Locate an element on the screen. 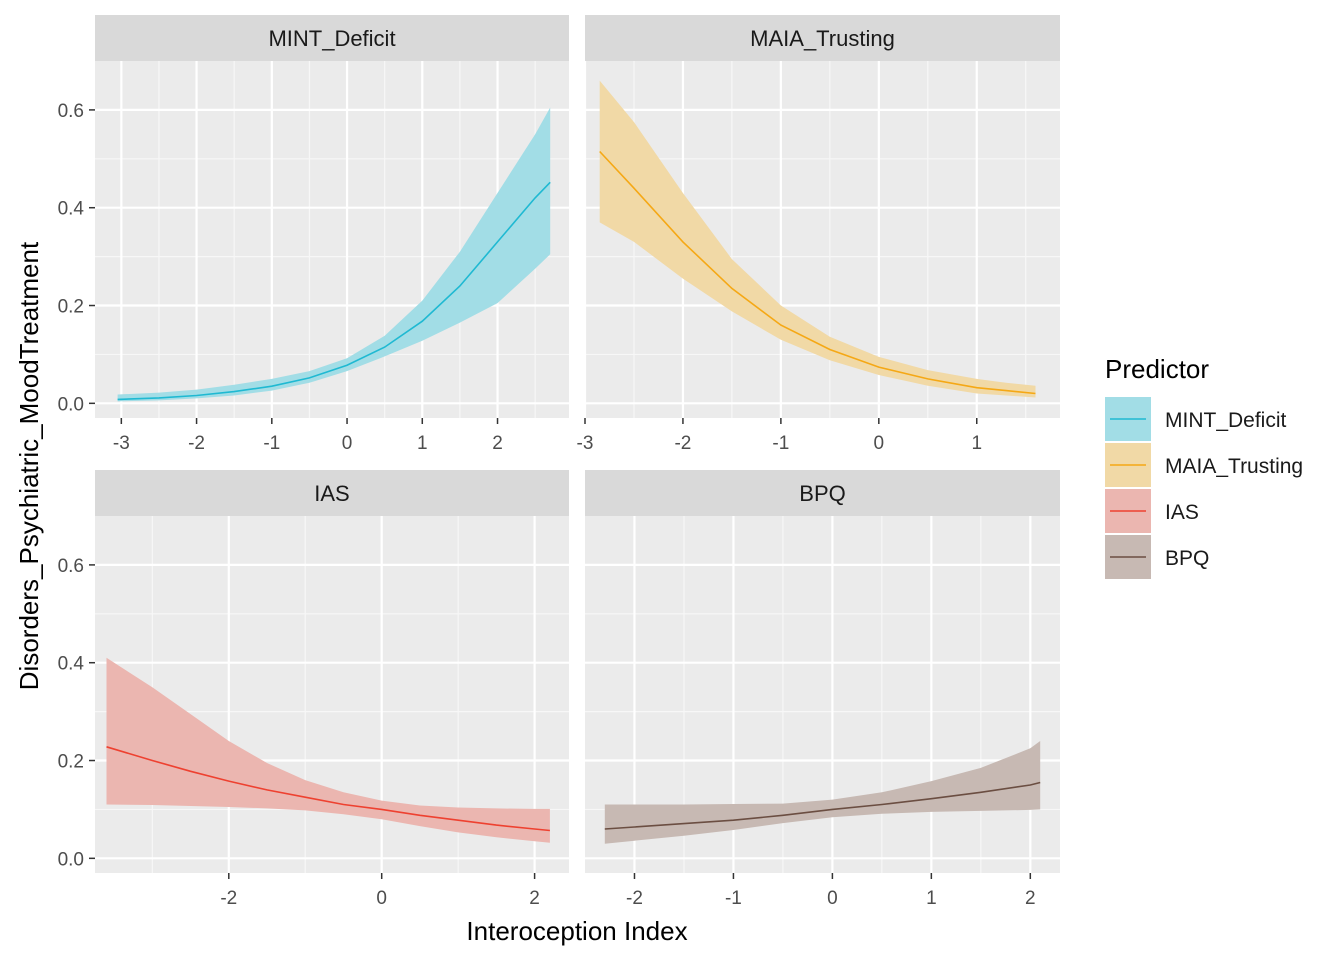 This screenshot has width=1344, height=960. strip-label: IAS is located at coordinates (331, 493).